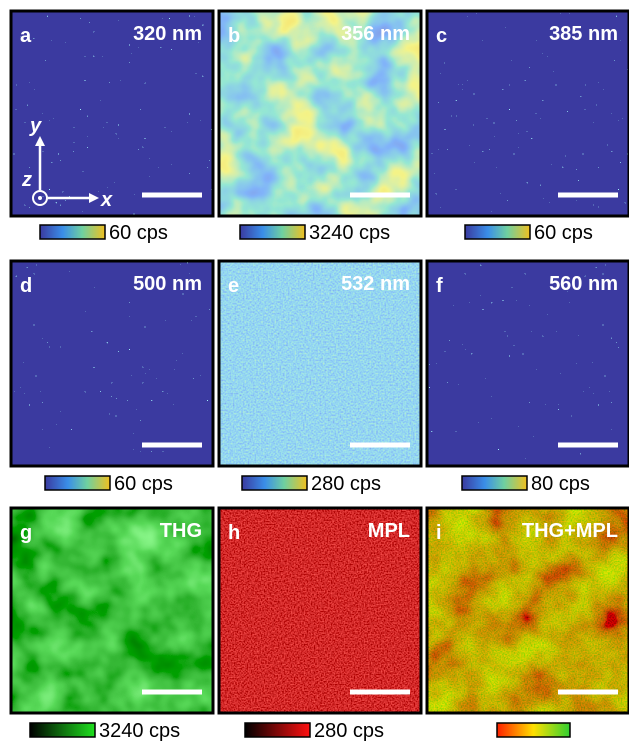  I want to click on z-axis-dot, so click(40, 198).